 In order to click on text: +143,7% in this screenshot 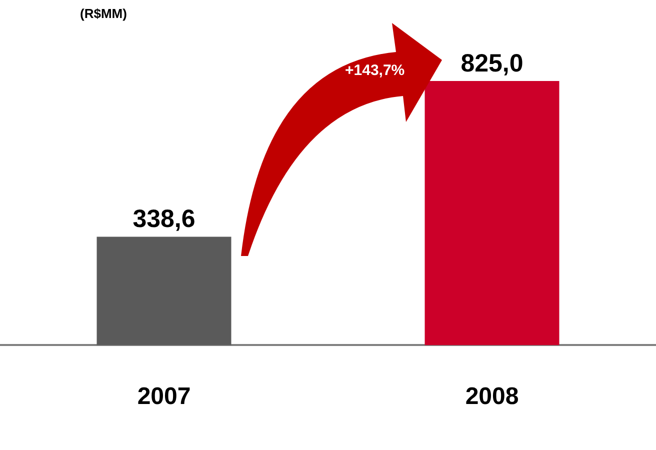, I will do `click(375, 70)`.